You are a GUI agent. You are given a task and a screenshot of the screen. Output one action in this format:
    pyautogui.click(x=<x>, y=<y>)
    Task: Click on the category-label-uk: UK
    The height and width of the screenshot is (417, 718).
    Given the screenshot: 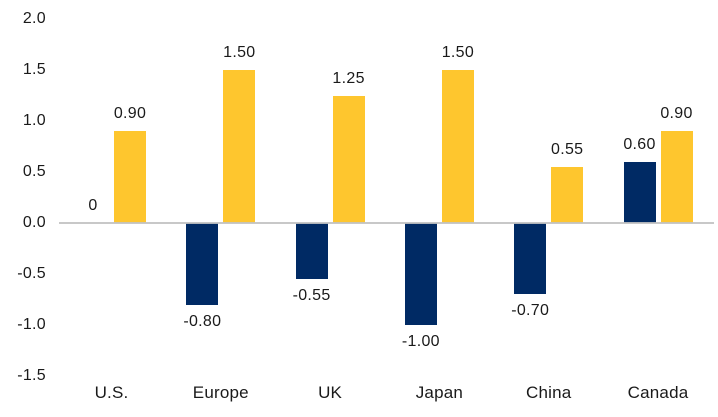 What is the action you would take?
    pyautogui.click(x=330, y=392)
    